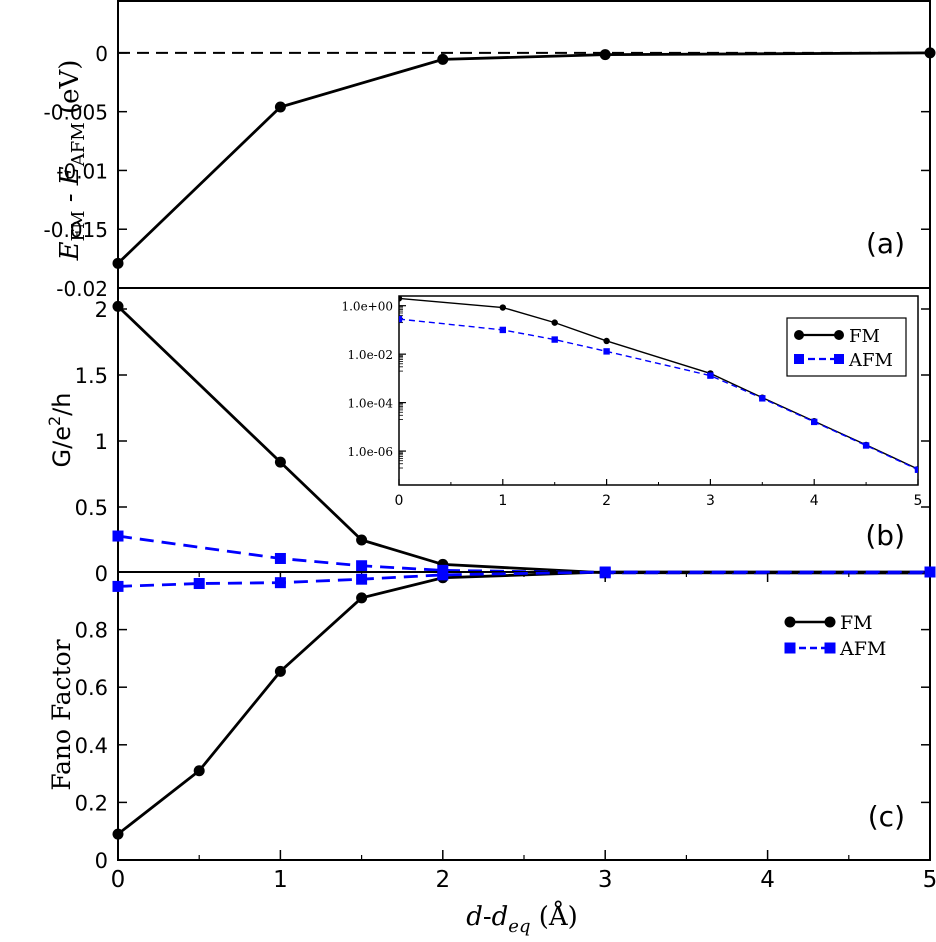  Describe the element at coordinates (101, 574) in the screenshot. I see `panel-b-ytick-label: 0` at that location.